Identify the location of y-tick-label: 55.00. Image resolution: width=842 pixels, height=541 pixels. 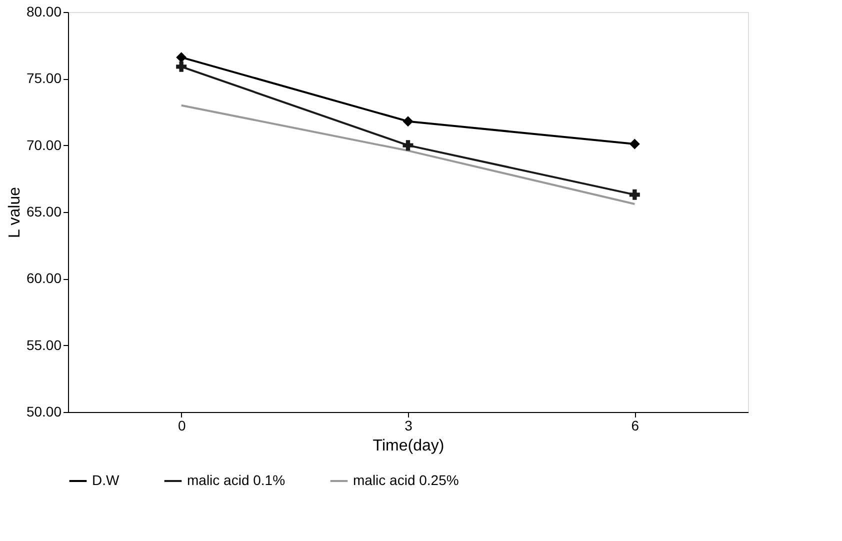
(44, 344).